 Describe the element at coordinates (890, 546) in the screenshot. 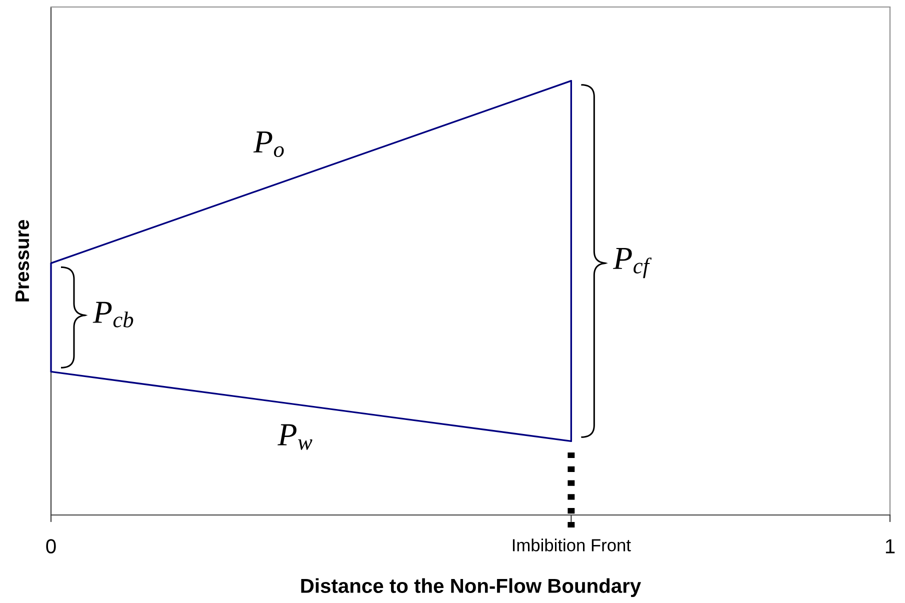

I see `x-tick-label: 1` at that location.